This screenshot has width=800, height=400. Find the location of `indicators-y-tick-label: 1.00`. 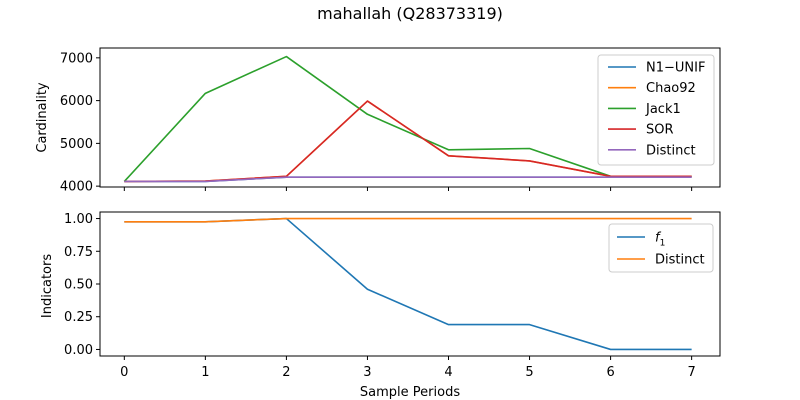

indicators-y-tick-label: 1.00 is located at coordinates (78, 219).